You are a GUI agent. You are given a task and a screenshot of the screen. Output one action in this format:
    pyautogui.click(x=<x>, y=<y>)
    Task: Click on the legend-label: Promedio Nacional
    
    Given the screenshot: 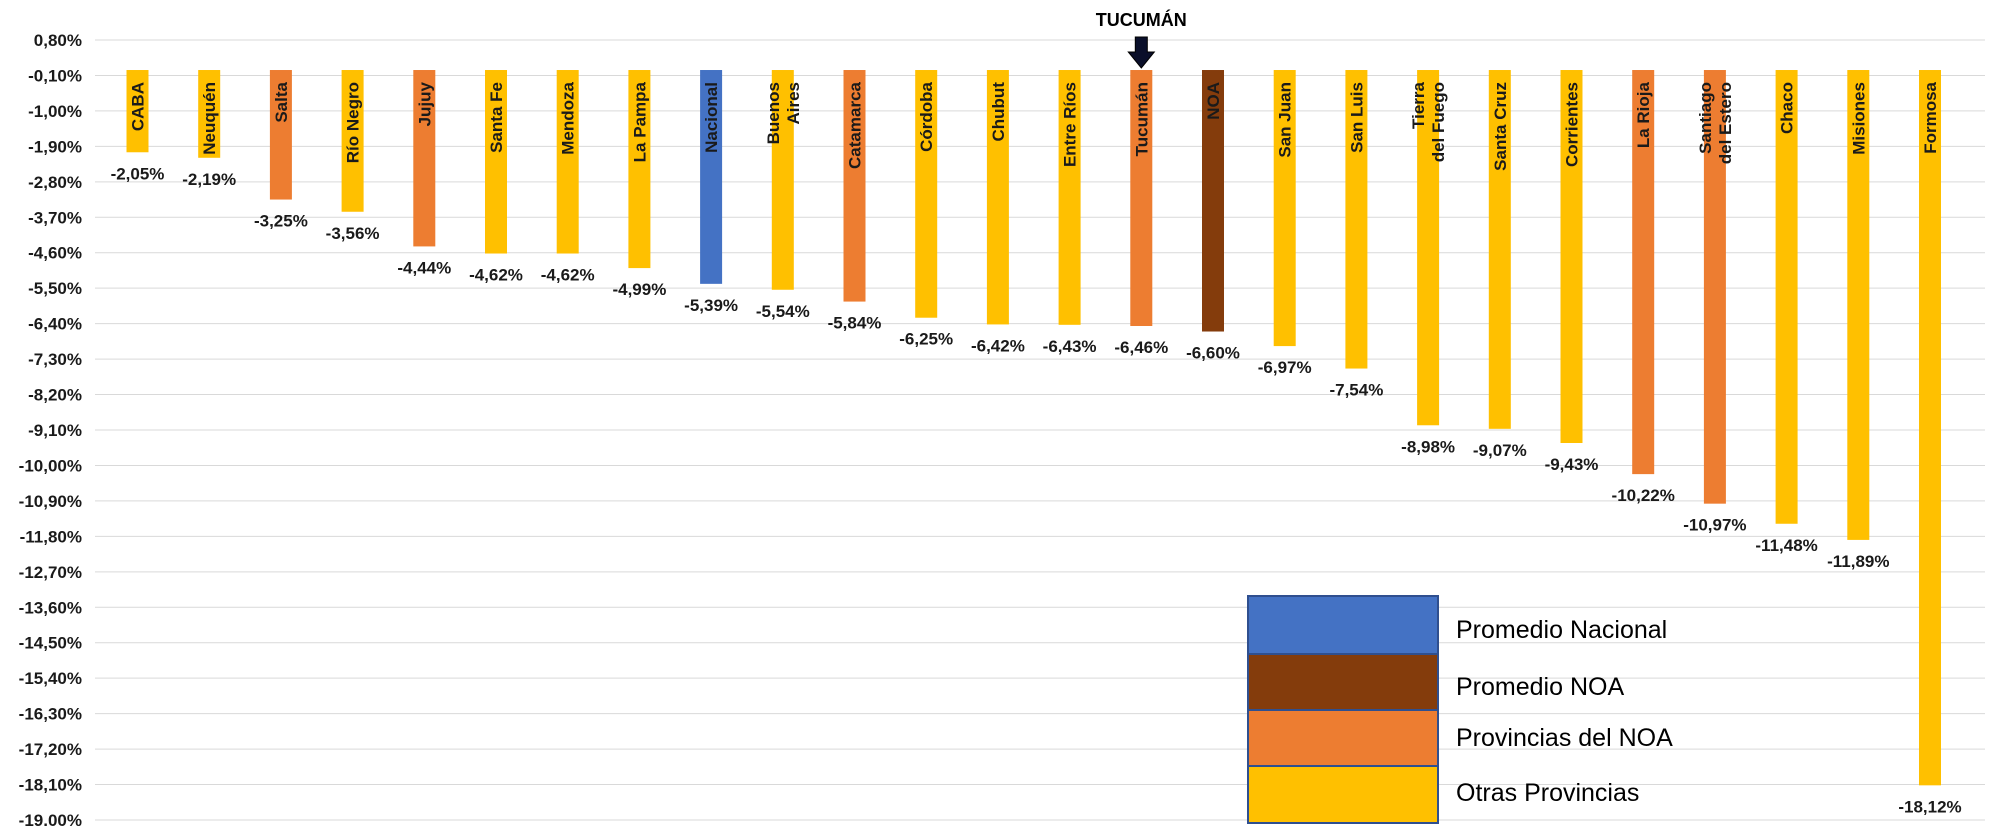 What is the action you would take?
    pyautogui.click(x=1561, y=630)
    